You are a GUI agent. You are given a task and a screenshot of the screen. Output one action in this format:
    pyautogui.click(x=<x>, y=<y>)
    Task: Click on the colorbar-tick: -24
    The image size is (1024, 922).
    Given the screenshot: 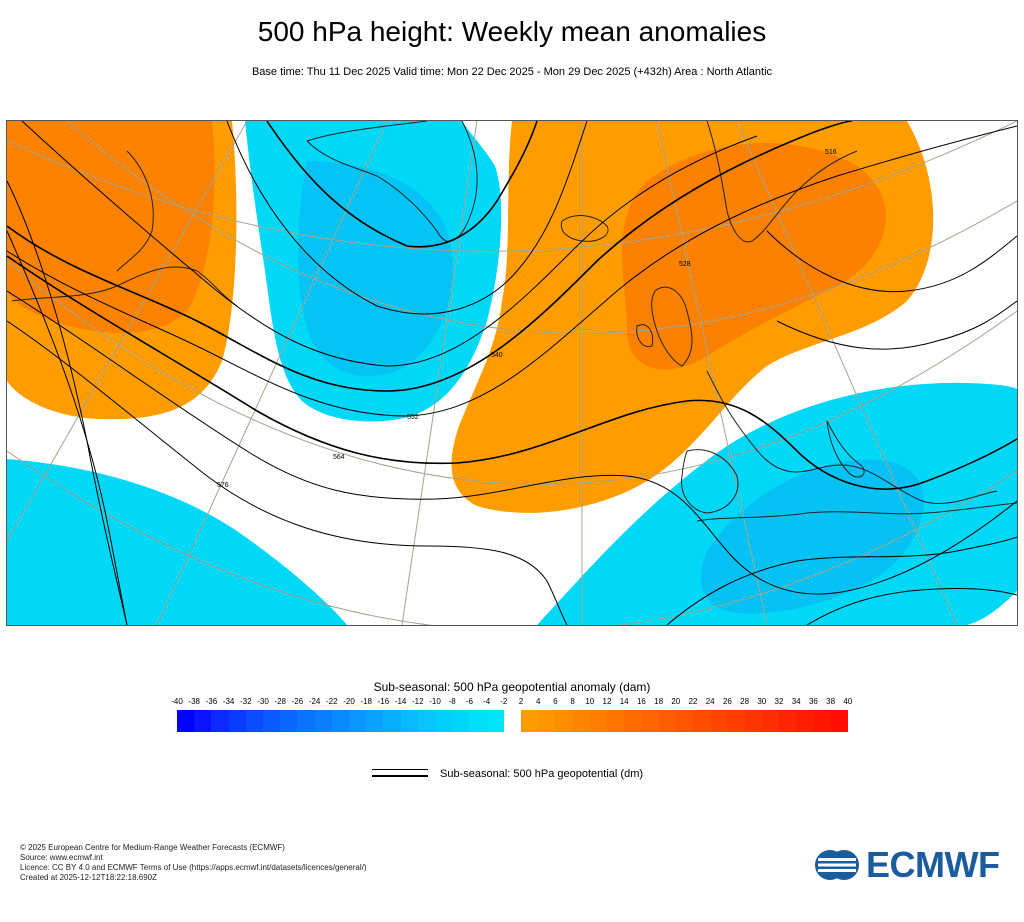 What is the action you would take?
    pyautogui.click(x=314, y=701)
    